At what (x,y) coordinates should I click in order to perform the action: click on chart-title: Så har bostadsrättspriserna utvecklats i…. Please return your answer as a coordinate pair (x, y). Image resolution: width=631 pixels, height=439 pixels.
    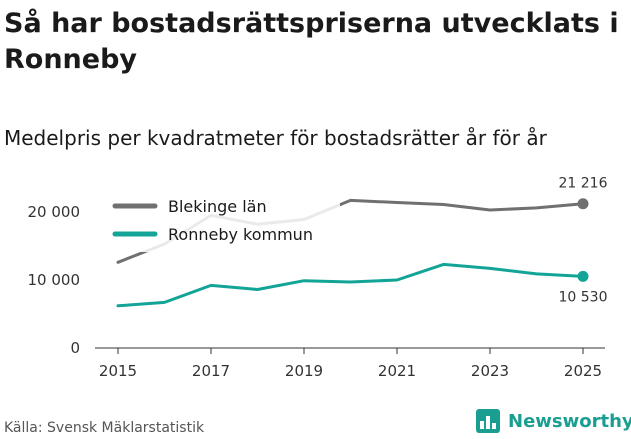
    Looking at the image, I should click on (311, 41).